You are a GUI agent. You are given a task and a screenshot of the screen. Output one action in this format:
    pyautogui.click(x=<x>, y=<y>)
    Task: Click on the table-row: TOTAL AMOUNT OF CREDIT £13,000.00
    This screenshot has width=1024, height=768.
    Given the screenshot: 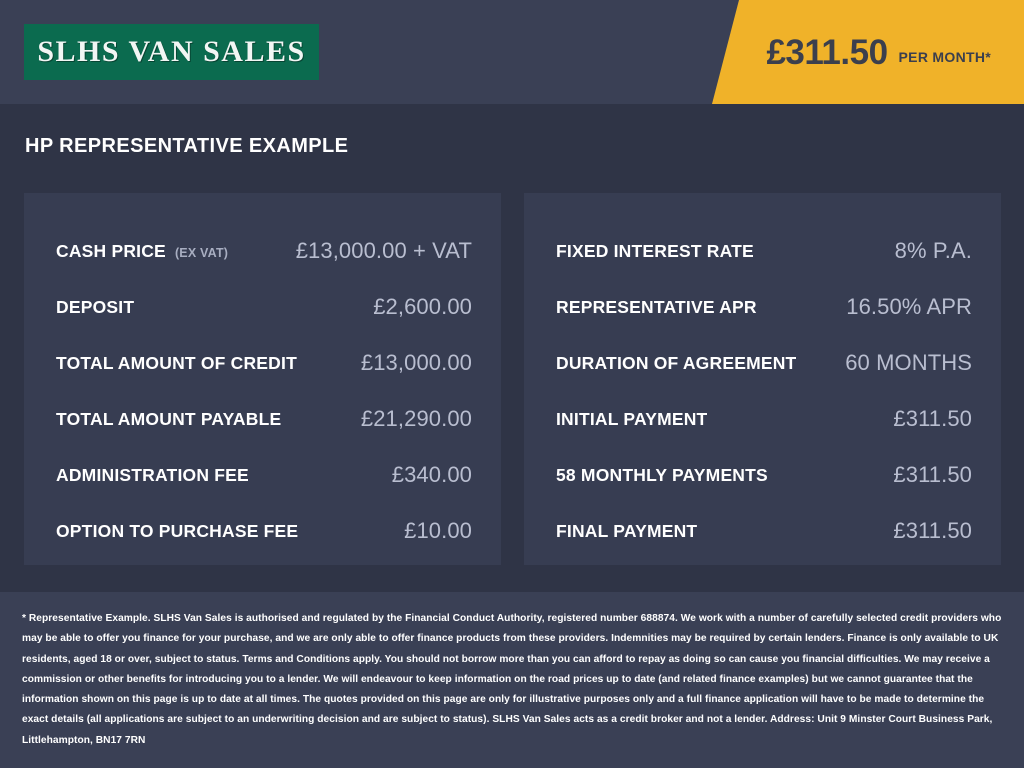 What is the action you would take?
    pyautogui.click(x=264, y=363)
    